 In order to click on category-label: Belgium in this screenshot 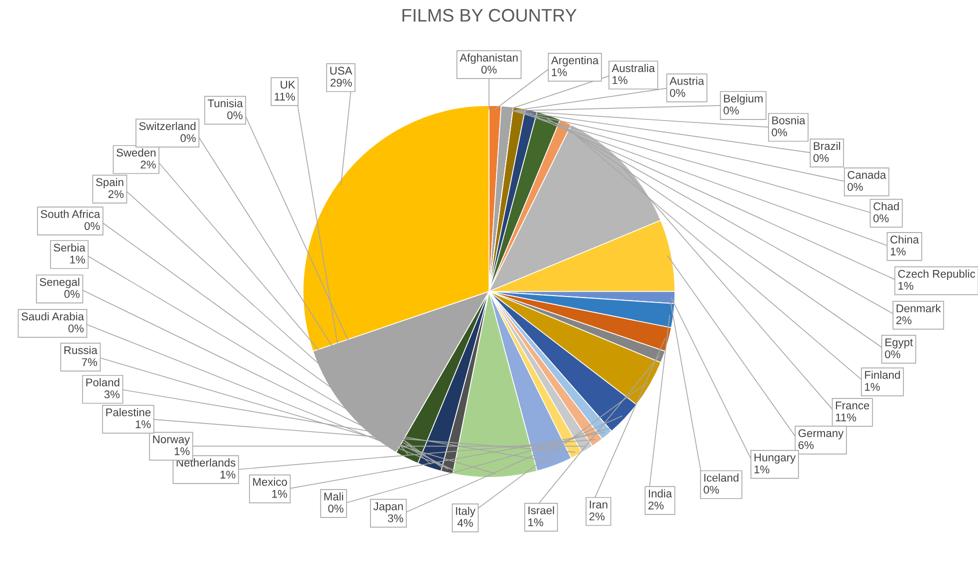, I will do `click(743, 99)`.